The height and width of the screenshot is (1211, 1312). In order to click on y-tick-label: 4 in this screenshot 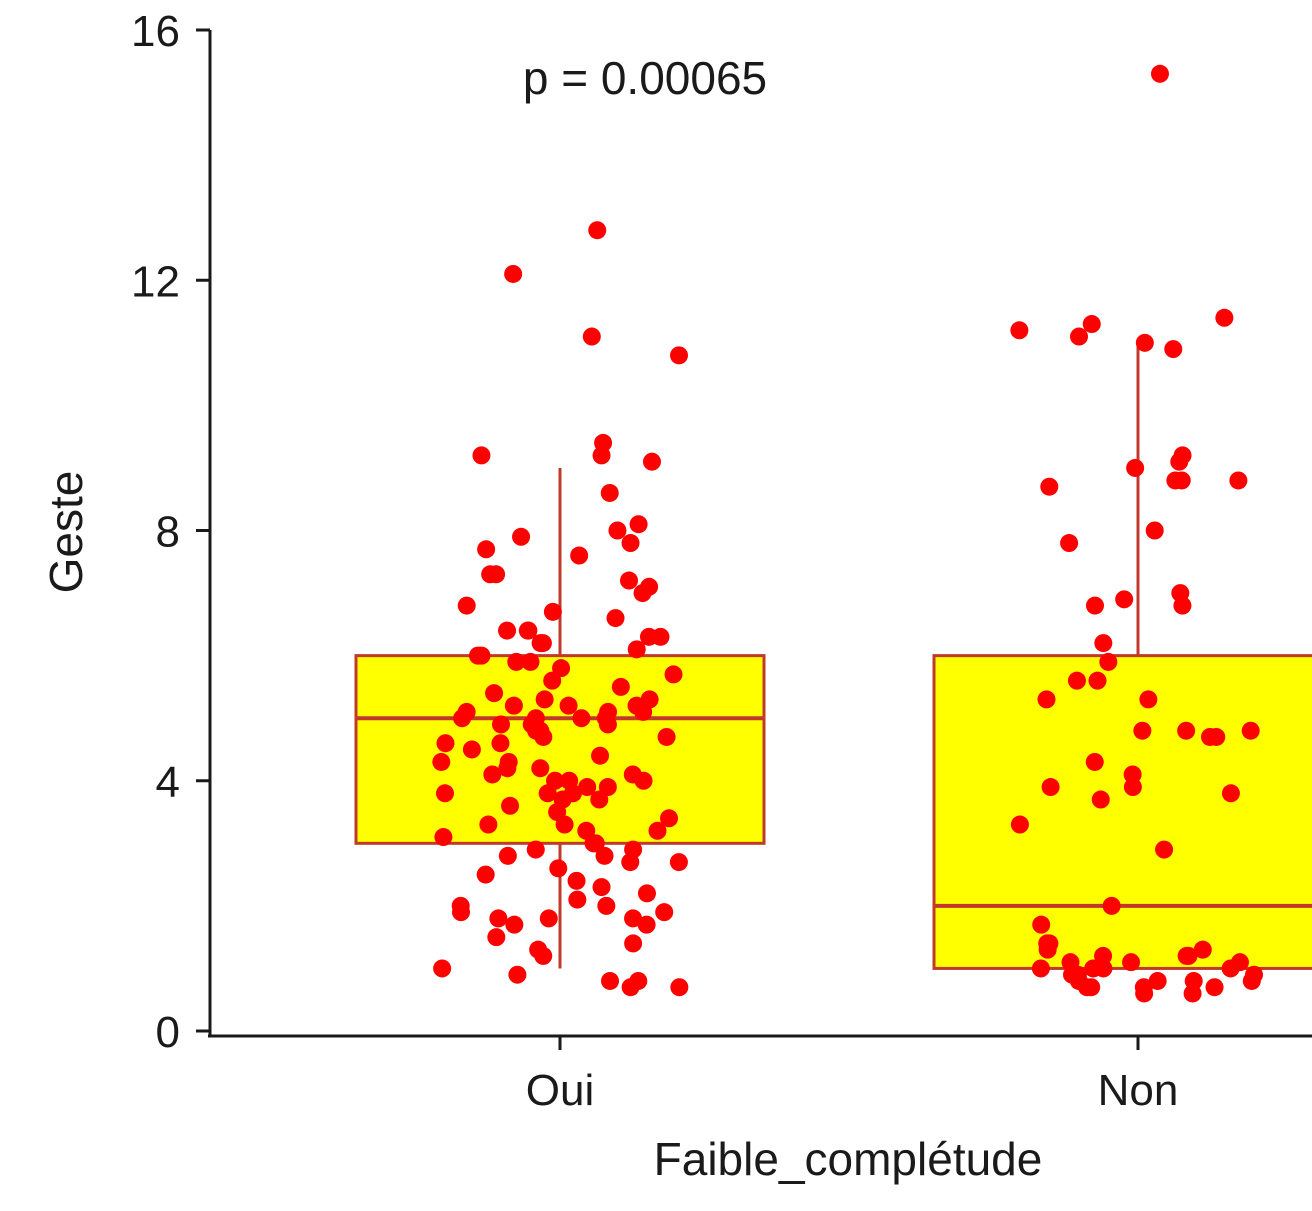, I will do `click(168, 782)`.